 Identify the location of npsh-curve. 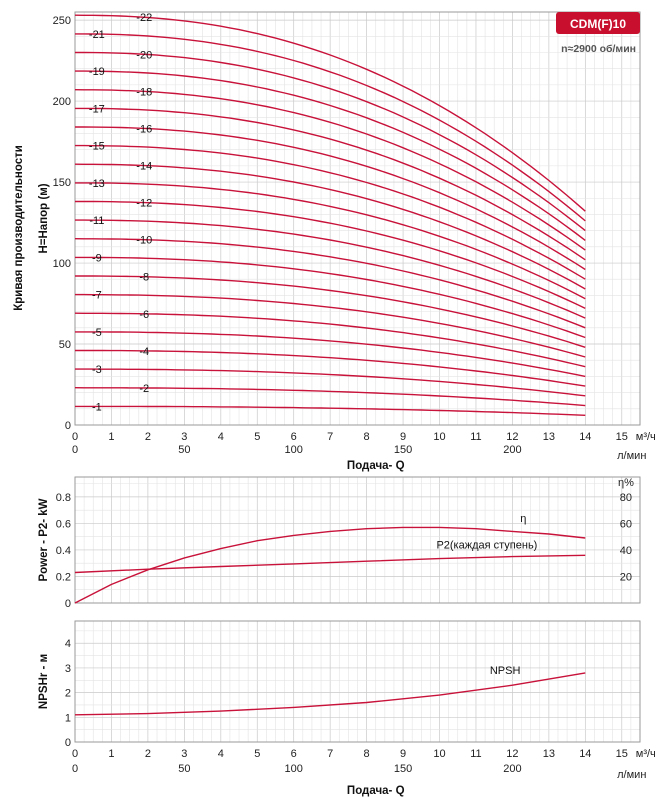
(330, 694).